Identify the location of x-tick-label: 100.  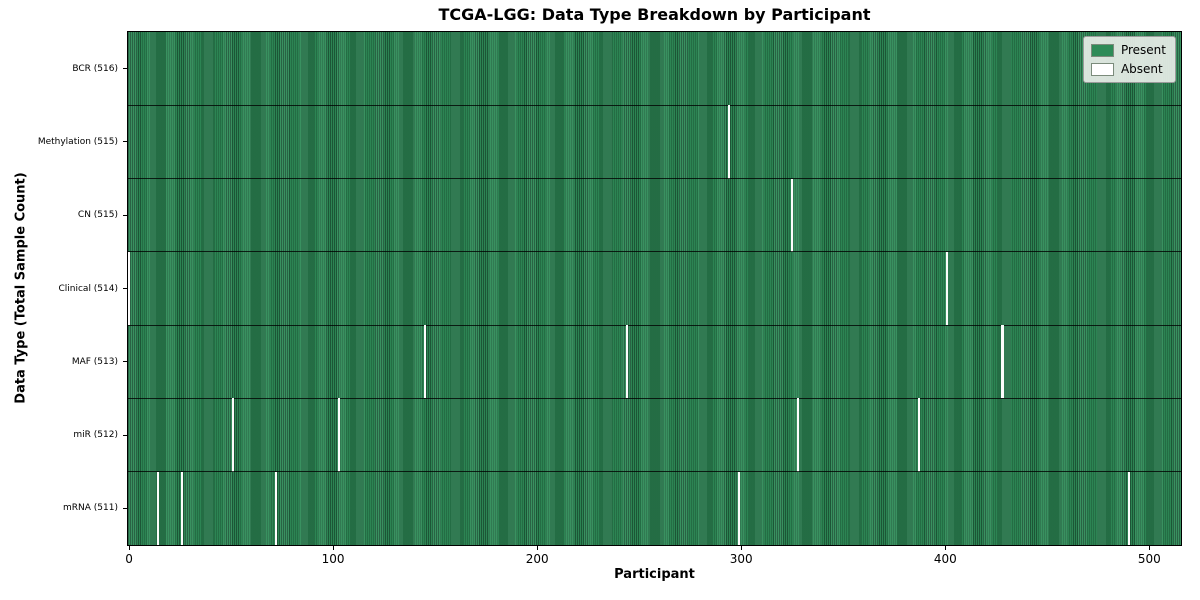
(333, 559).